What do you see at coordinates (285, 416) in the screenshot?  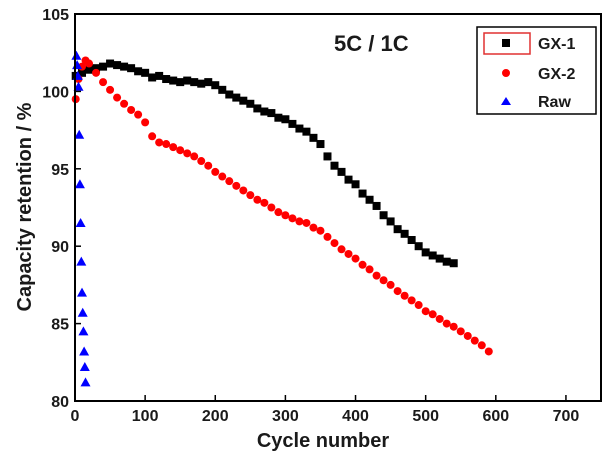 I see `x-tick-label: 300` at bounding box center [285, 416].